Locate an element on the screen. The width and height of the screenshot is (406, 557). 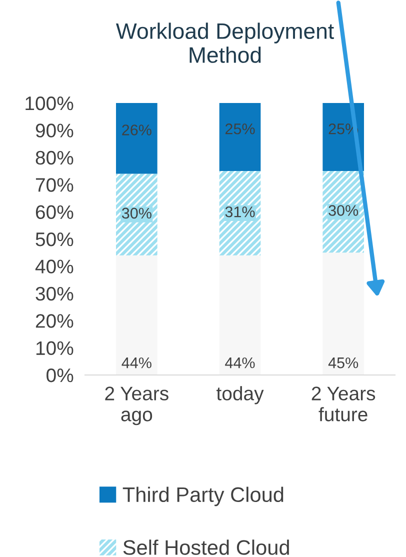
data-label: 25% is located at coordinates (240, 128).